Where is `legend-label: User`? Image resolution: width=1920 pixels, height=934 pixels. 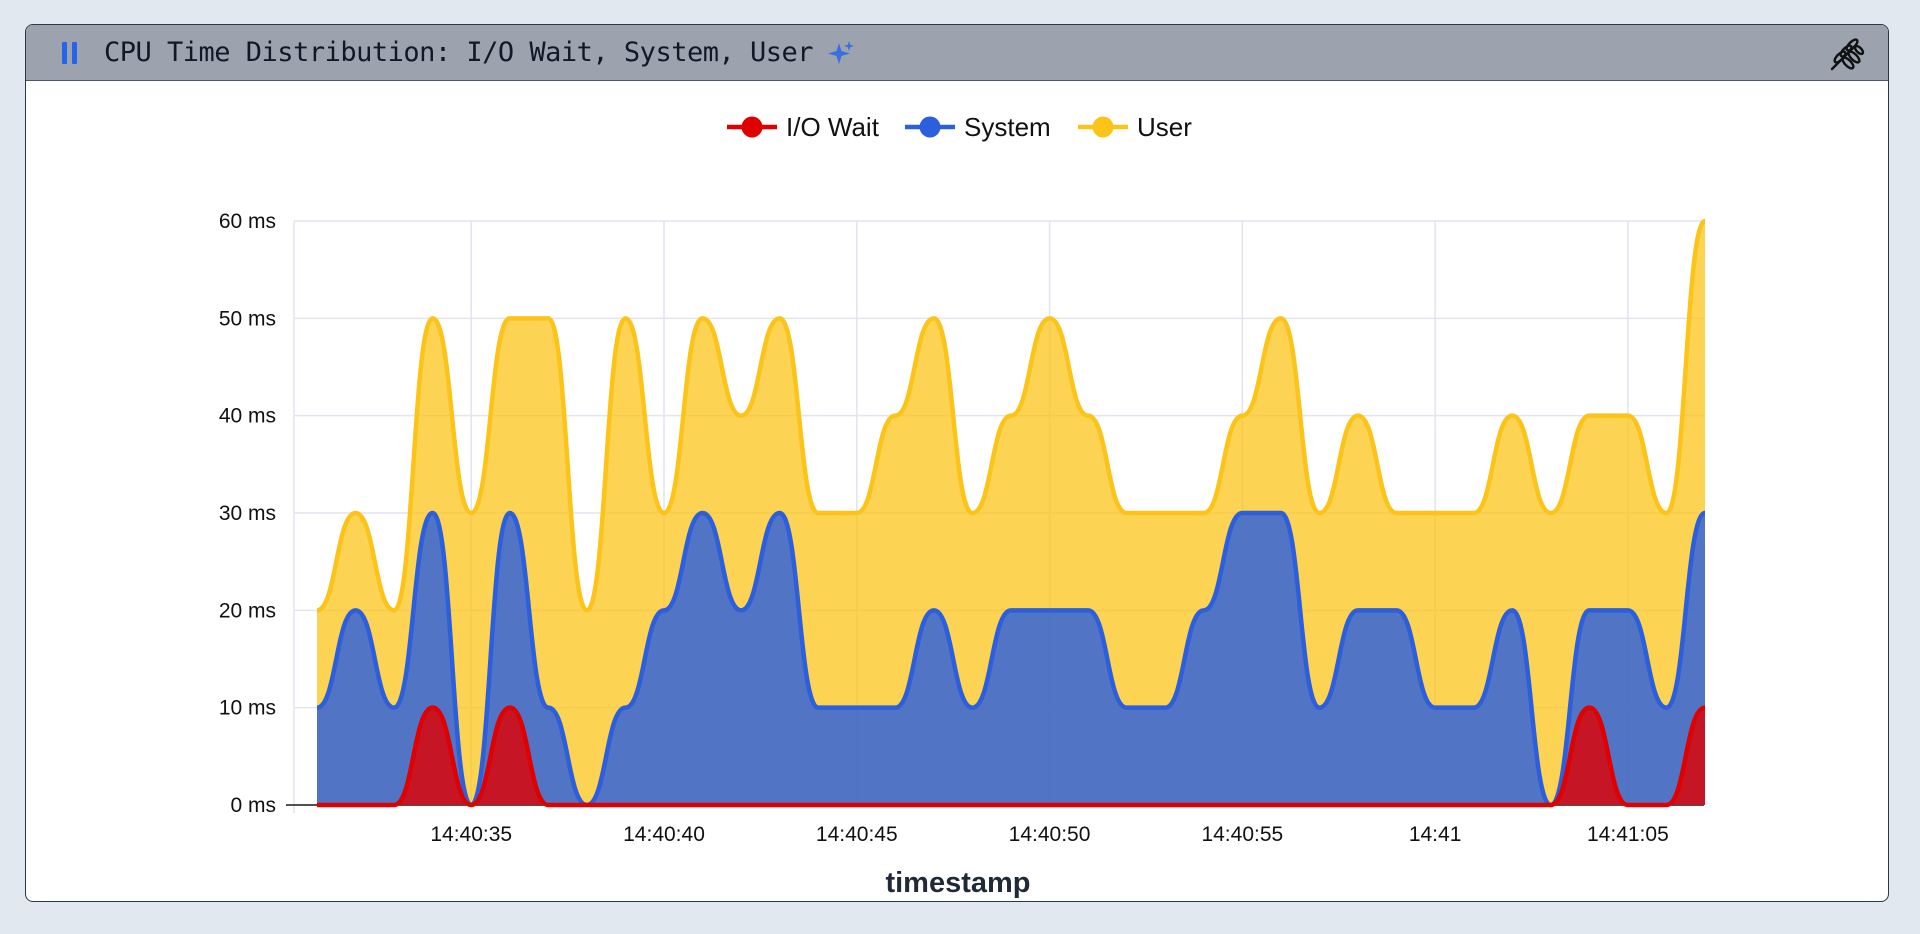 legend-label: User is located at coordinates (1164, 127).